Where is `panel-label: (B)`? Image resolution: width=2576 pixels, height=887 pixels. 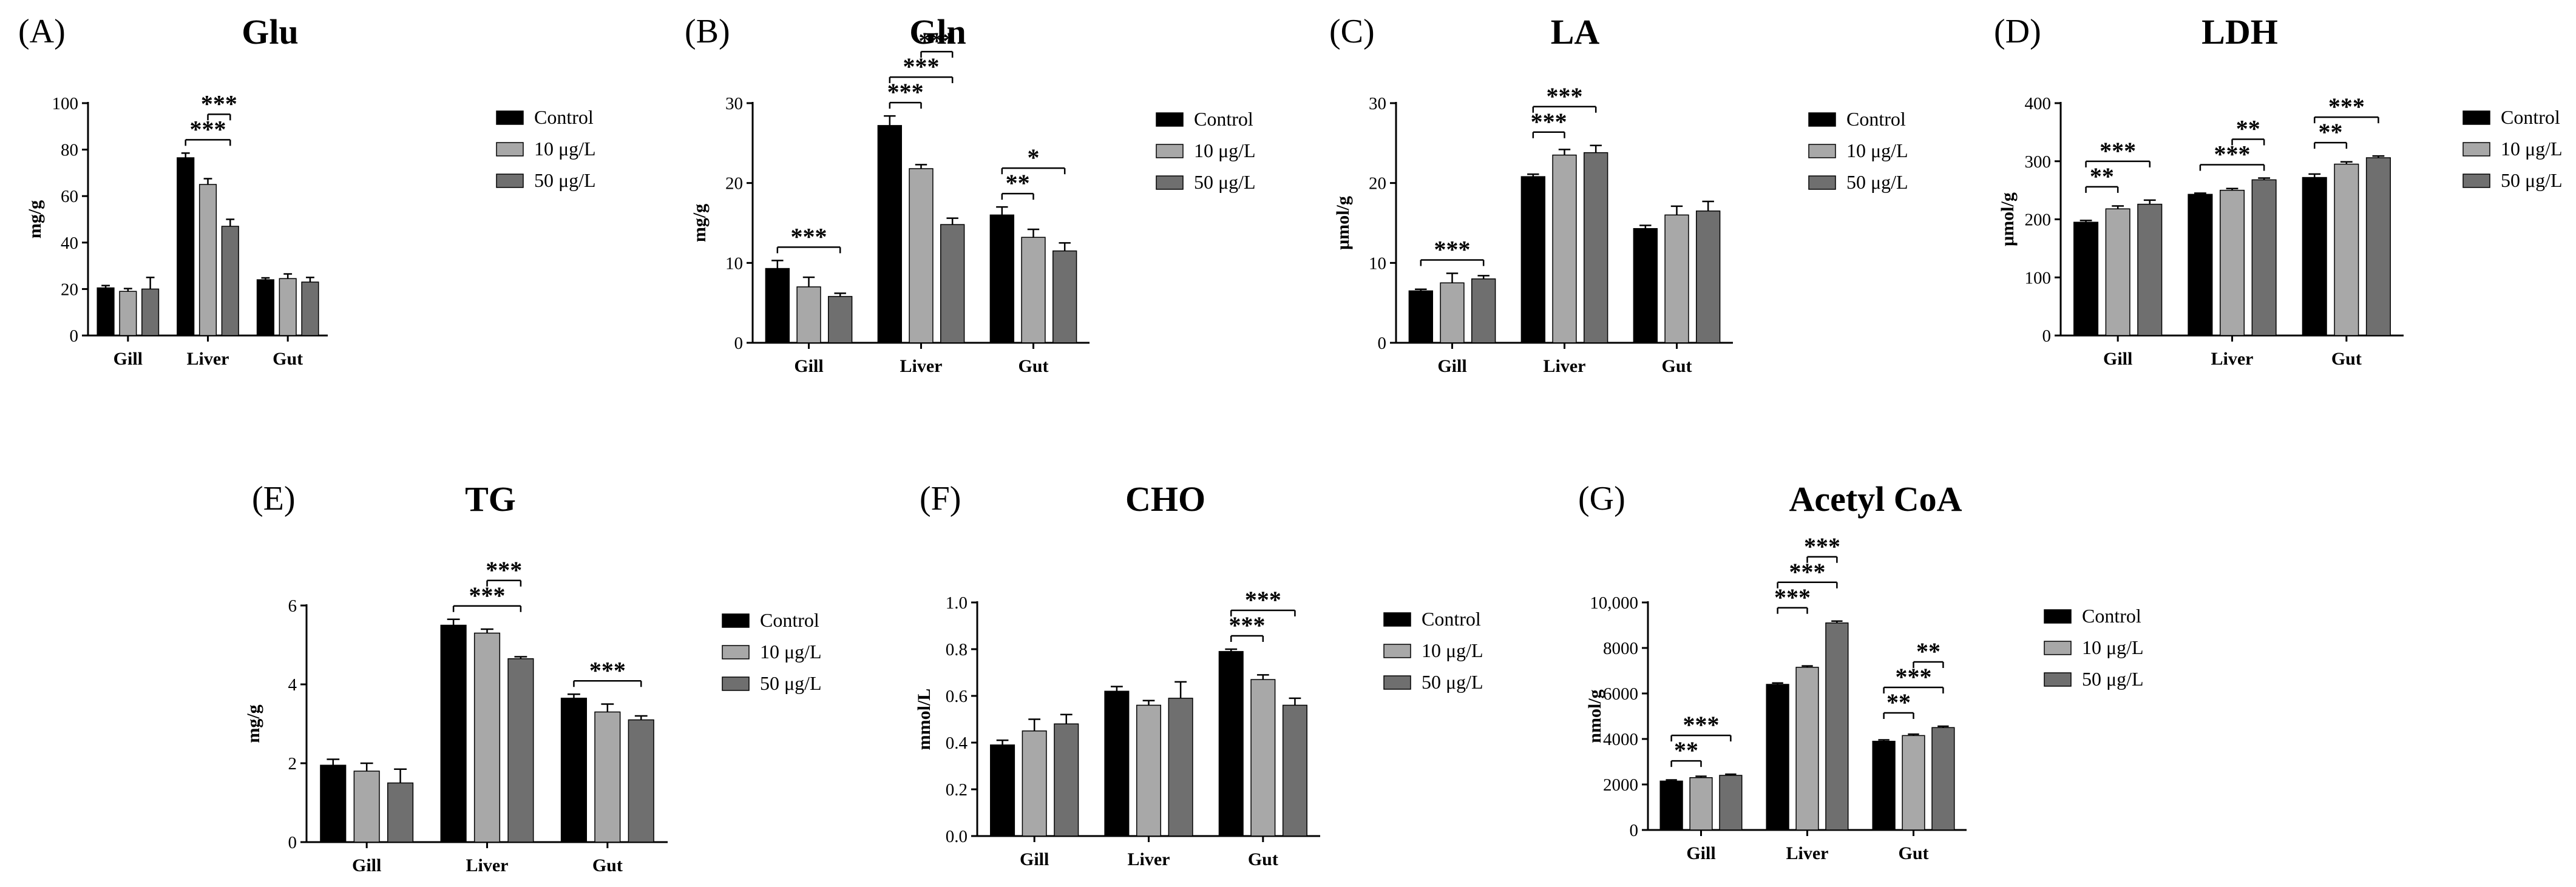
panel-label: (B) is located at coordinates (707, 32).